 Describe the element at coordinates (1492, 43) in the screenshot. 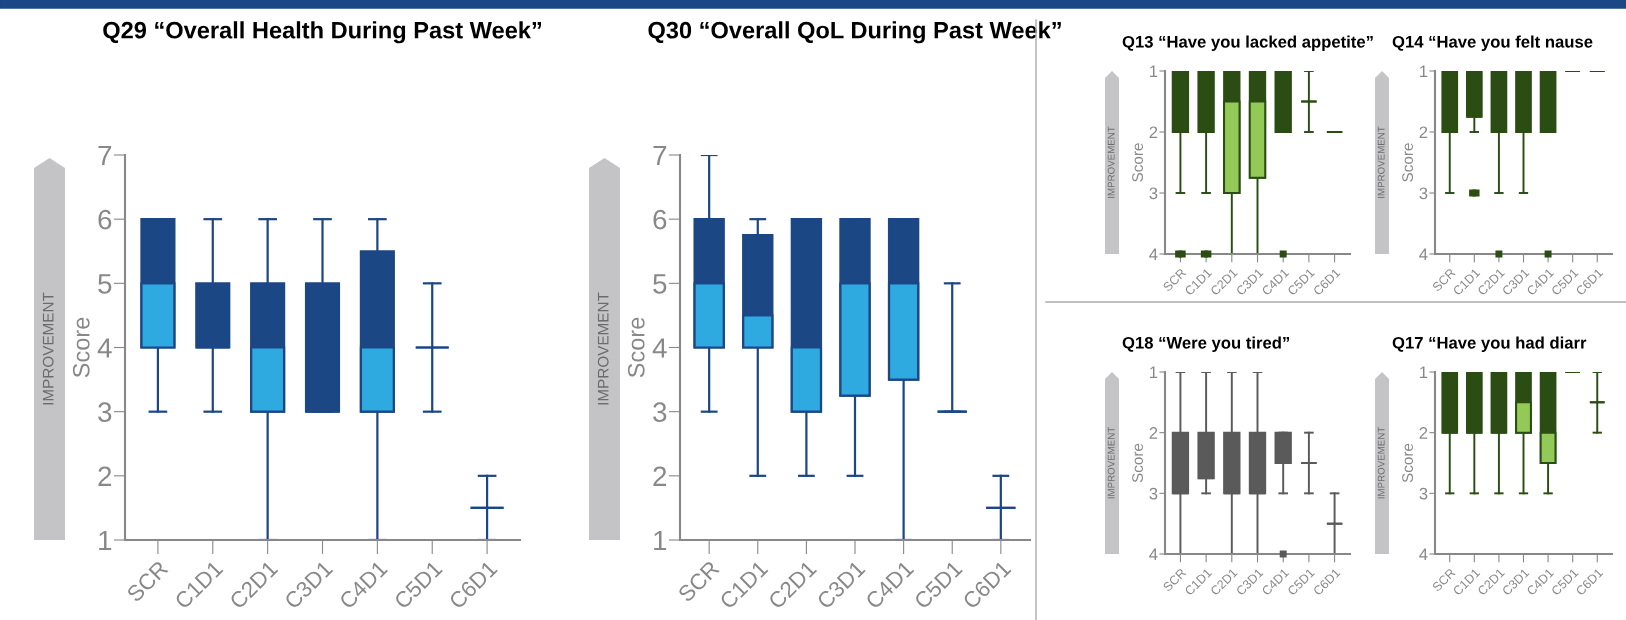

I see `chart-title: Q14 “Have you felt nause` at that location.